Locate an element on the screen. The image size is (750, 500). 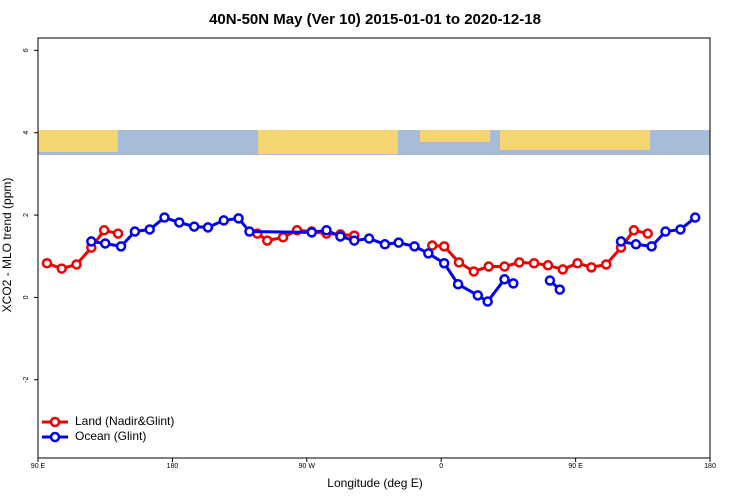
y-tick-label: 0 is located at coordinates (26, 297).